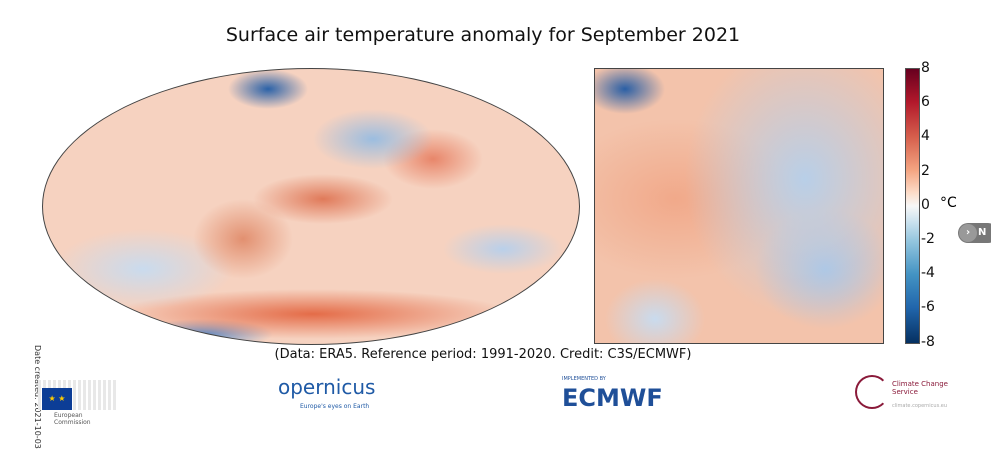  I want to click on colorbar-tick: 6, so click(925, 102).